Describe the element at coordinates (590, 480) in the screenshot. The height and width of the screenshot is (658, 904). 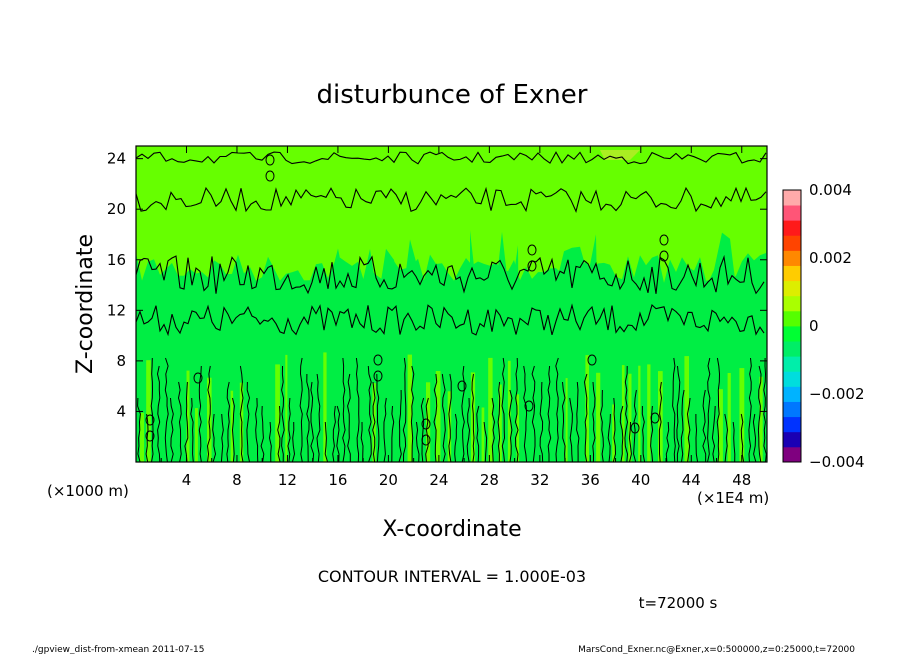
I see `x-tick-label: 36` at that location.